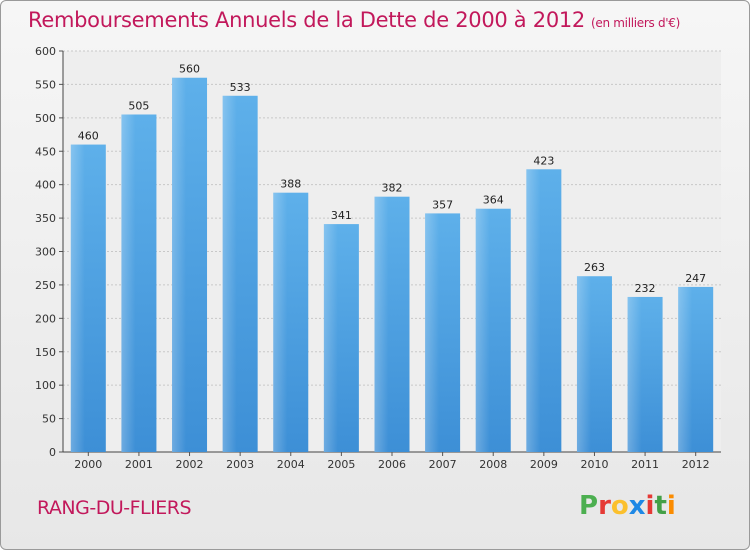 This screenshot has height=550, width=750. Describe the element at coordinates (45, 51) in the screenshot. I see `y-tick-label: 600` at that location.